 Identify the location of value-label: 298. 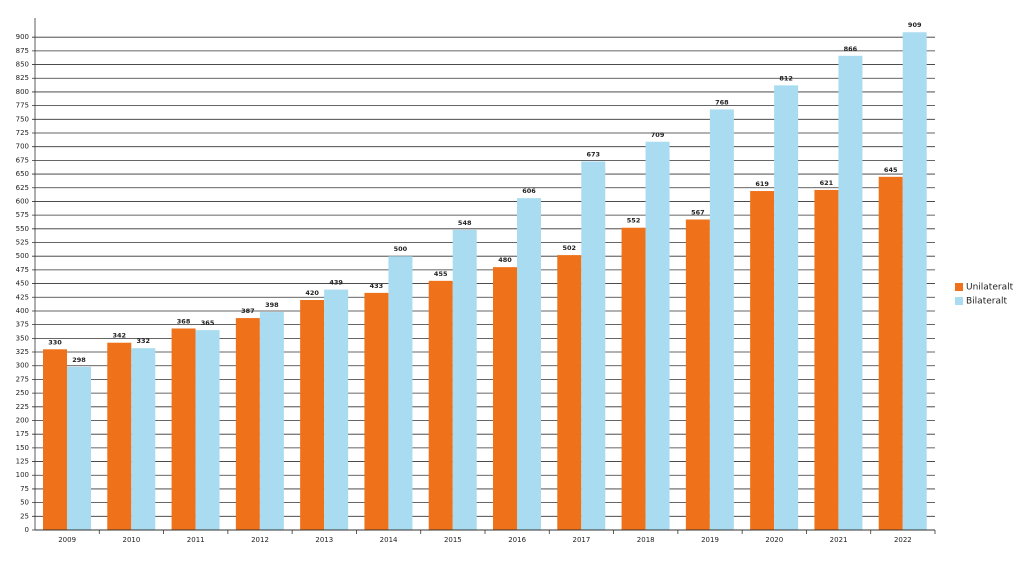
(79, 360).